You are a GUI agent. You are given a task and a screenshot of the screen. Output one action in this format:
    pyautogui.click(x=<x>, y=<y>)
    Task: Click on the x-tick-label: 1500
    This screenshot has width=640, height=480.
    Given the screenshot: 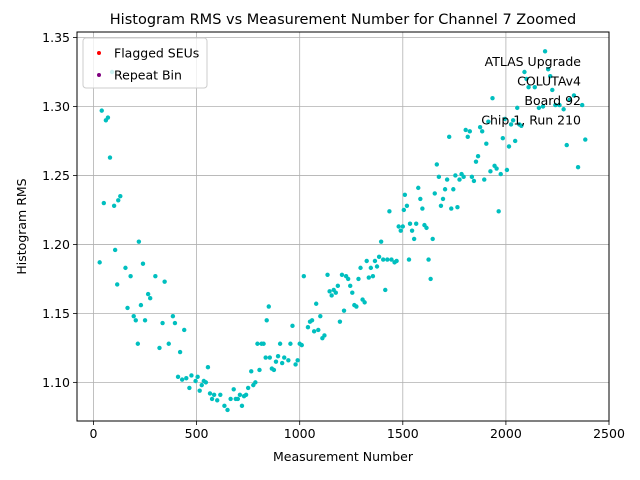 What is the action you would take?
    pyautogui.click(x=403, y=433)
    